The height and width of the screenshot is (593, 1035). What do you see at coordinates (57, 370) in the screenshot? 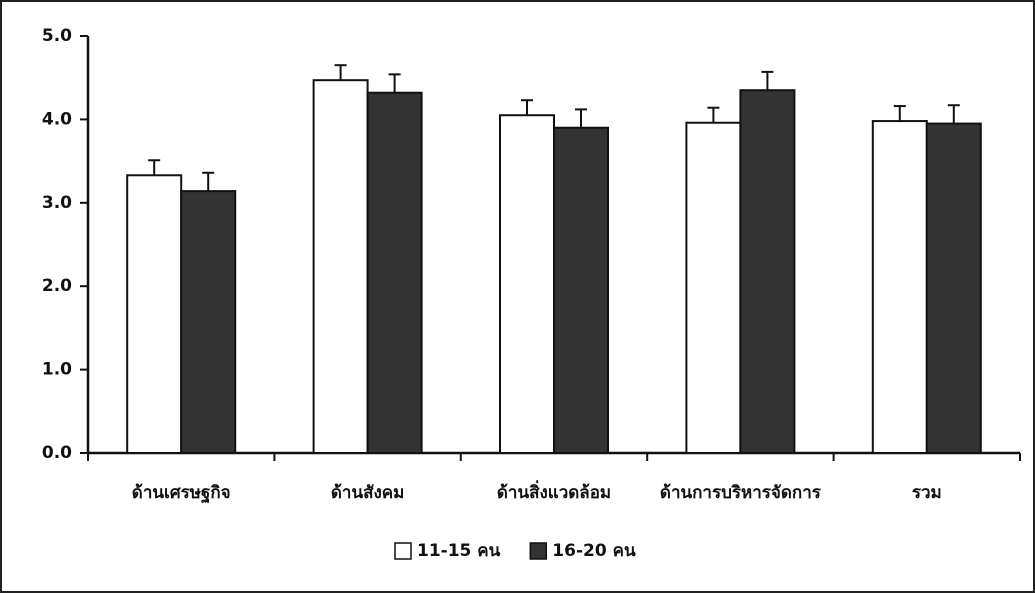
I see `y-tick-label: 1.0` at bounding box center [57, 370].